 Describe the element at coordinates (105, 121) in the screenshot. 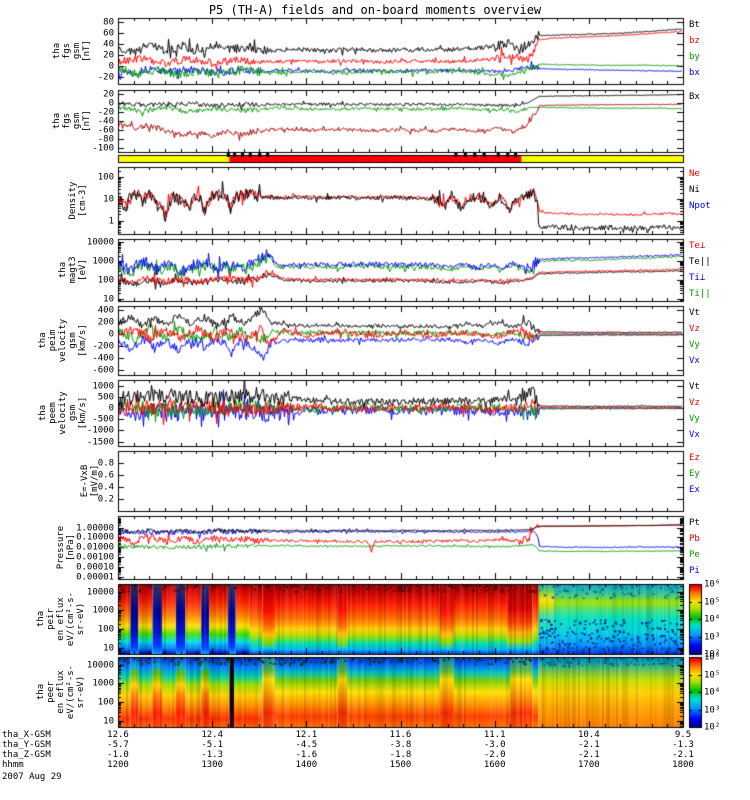

I see `y-tick-label: -40` at that location.